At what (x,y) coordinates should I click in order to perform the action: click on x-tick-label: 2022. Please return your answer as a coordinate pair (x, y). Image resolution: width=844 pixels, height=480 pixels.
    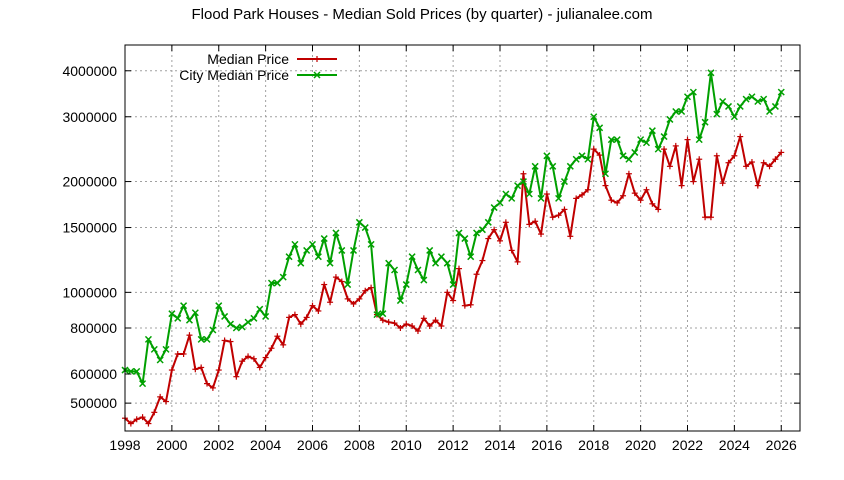
    Looking at the image, I should click on (687, 445).